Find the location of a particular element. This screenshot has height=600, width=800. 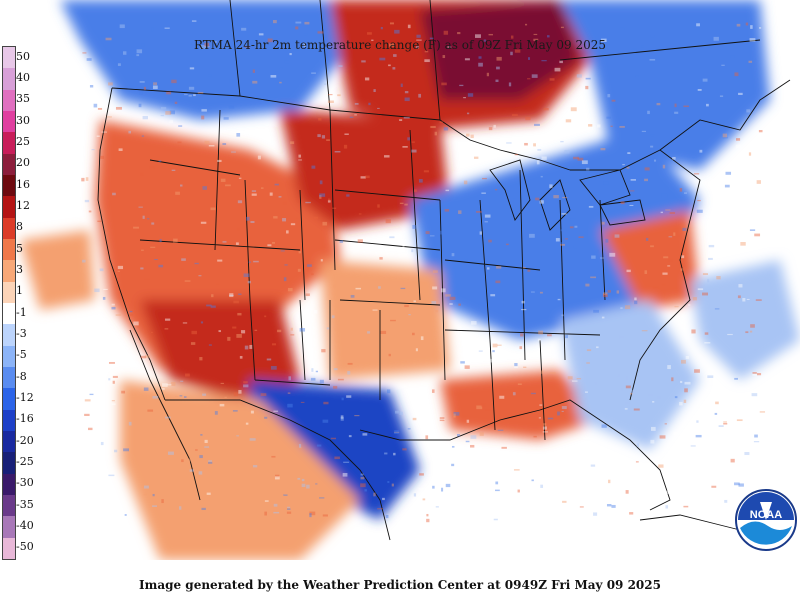

field-southwest is located at coordinates (220, 350).